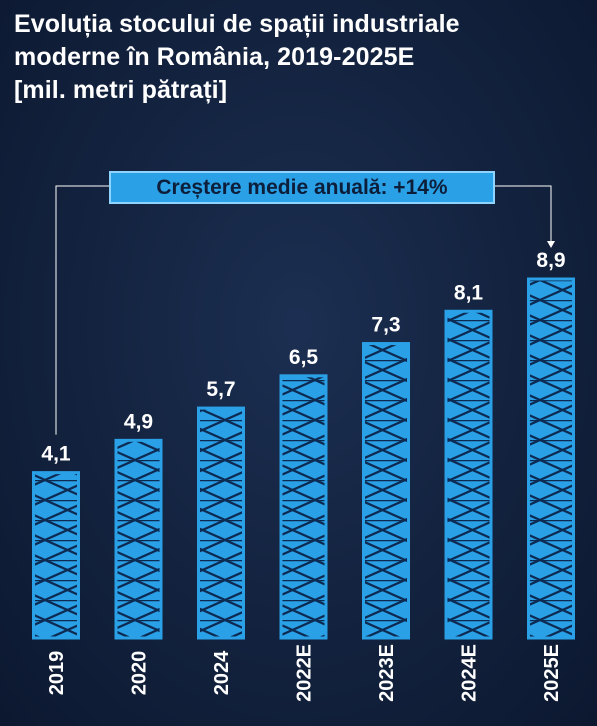 Image resolution: width=597 pixels, height=726 pixels. I want to click on growth-callout-text: Creștere medie anuală: +14%, so click(302, 187).